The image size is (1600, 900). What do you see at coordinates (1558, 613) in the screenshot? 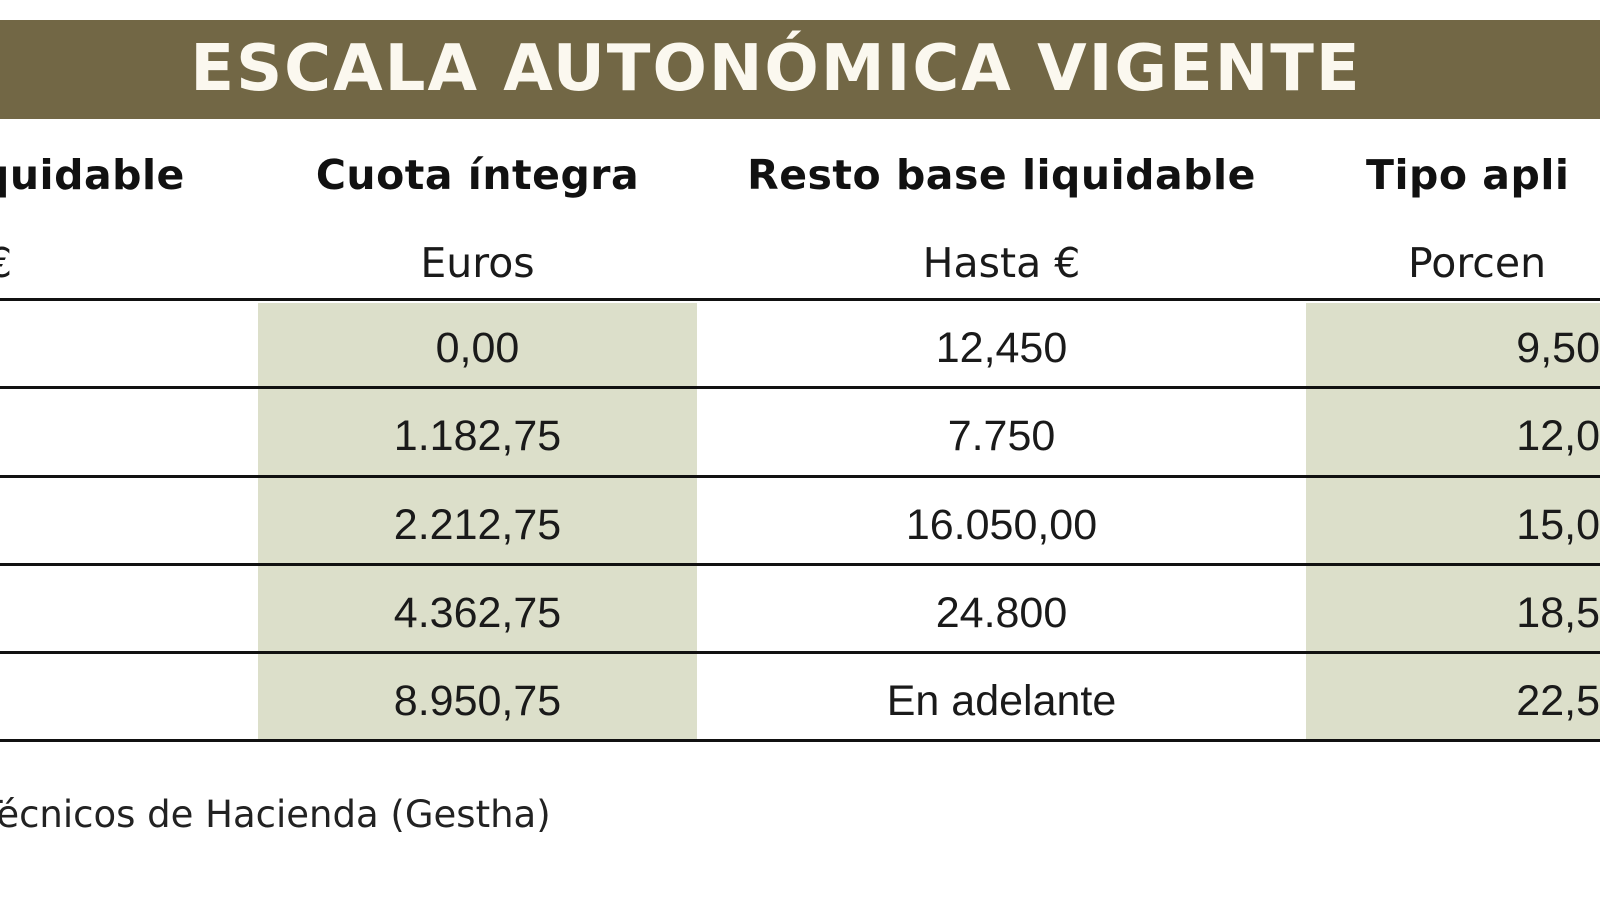
I see `cell-tipo-aplicable: 18,5` at bounding box center [1558, 613].